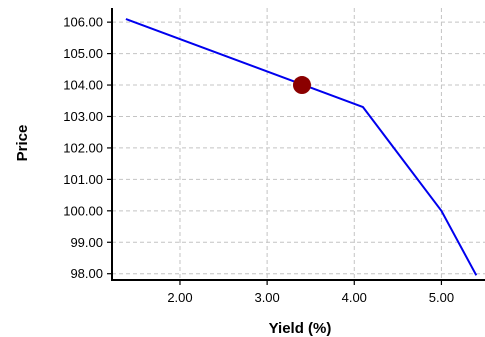 The height and width of the screenshot is (337, 485). I want to click on x-axis-label: Yield (%), so click(300, 328).